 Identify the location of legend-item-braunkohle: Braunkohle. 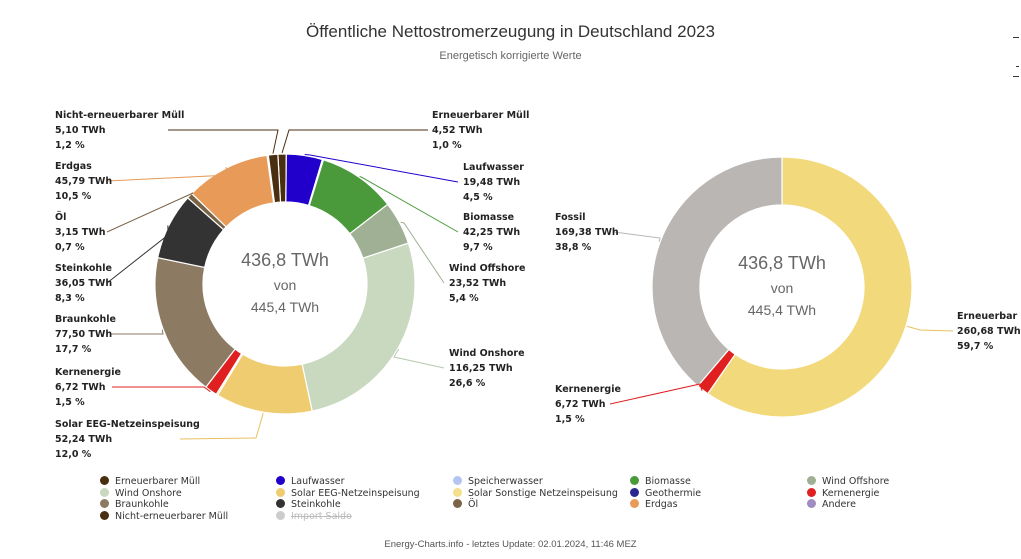
(134, 505).